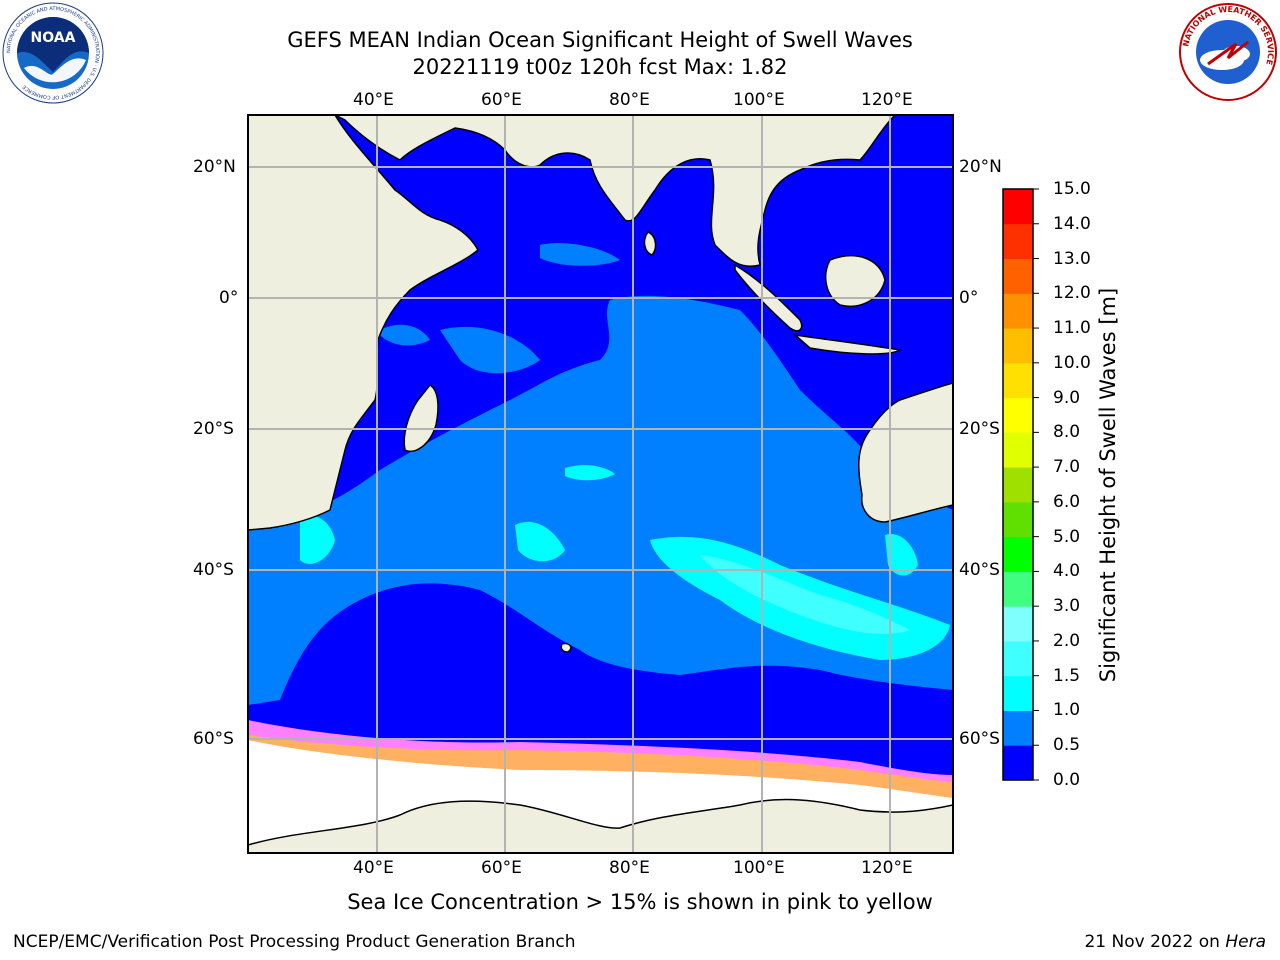 Image resolution: width=1280 pixels, height=960 pixels. What do you see at coordinates (213, 739) in the screenshot?
I see `lat-label-left: 60°S` at bounding box center [213, 739].